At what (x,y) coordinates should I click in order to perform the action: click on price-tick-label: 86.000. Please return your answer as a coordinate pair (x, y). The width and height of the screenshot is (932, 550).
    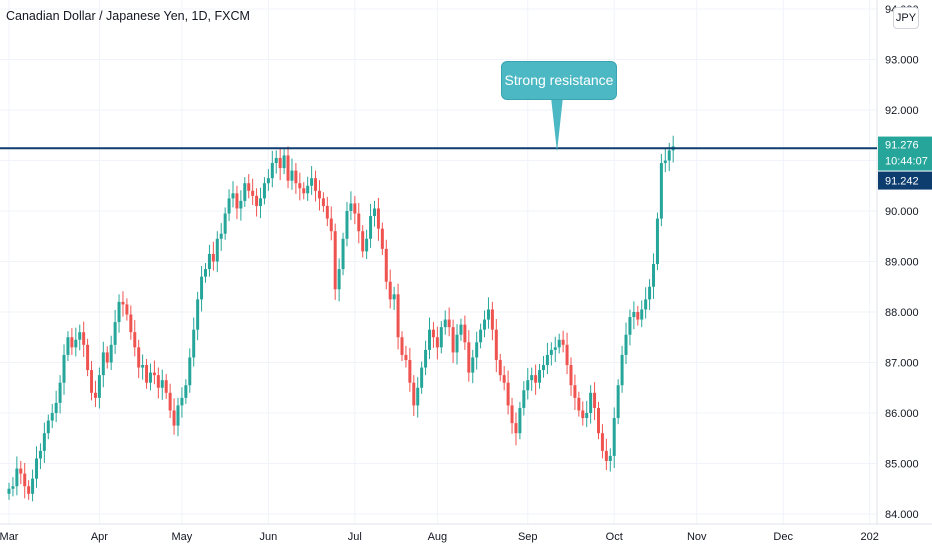
    Looking at the image, I should click on (902, 414).